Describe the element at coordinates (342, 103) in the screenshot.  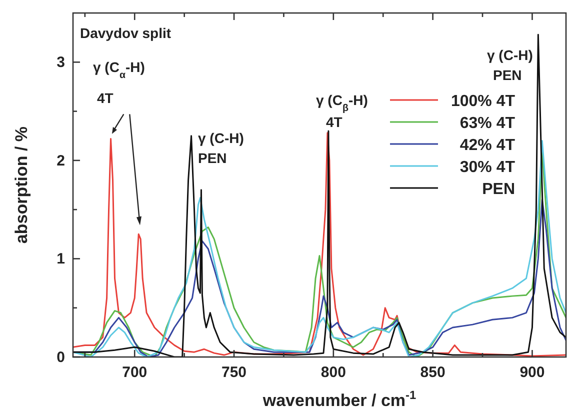
I see `annotation: γ (C$_{β}$-H)` at that location.